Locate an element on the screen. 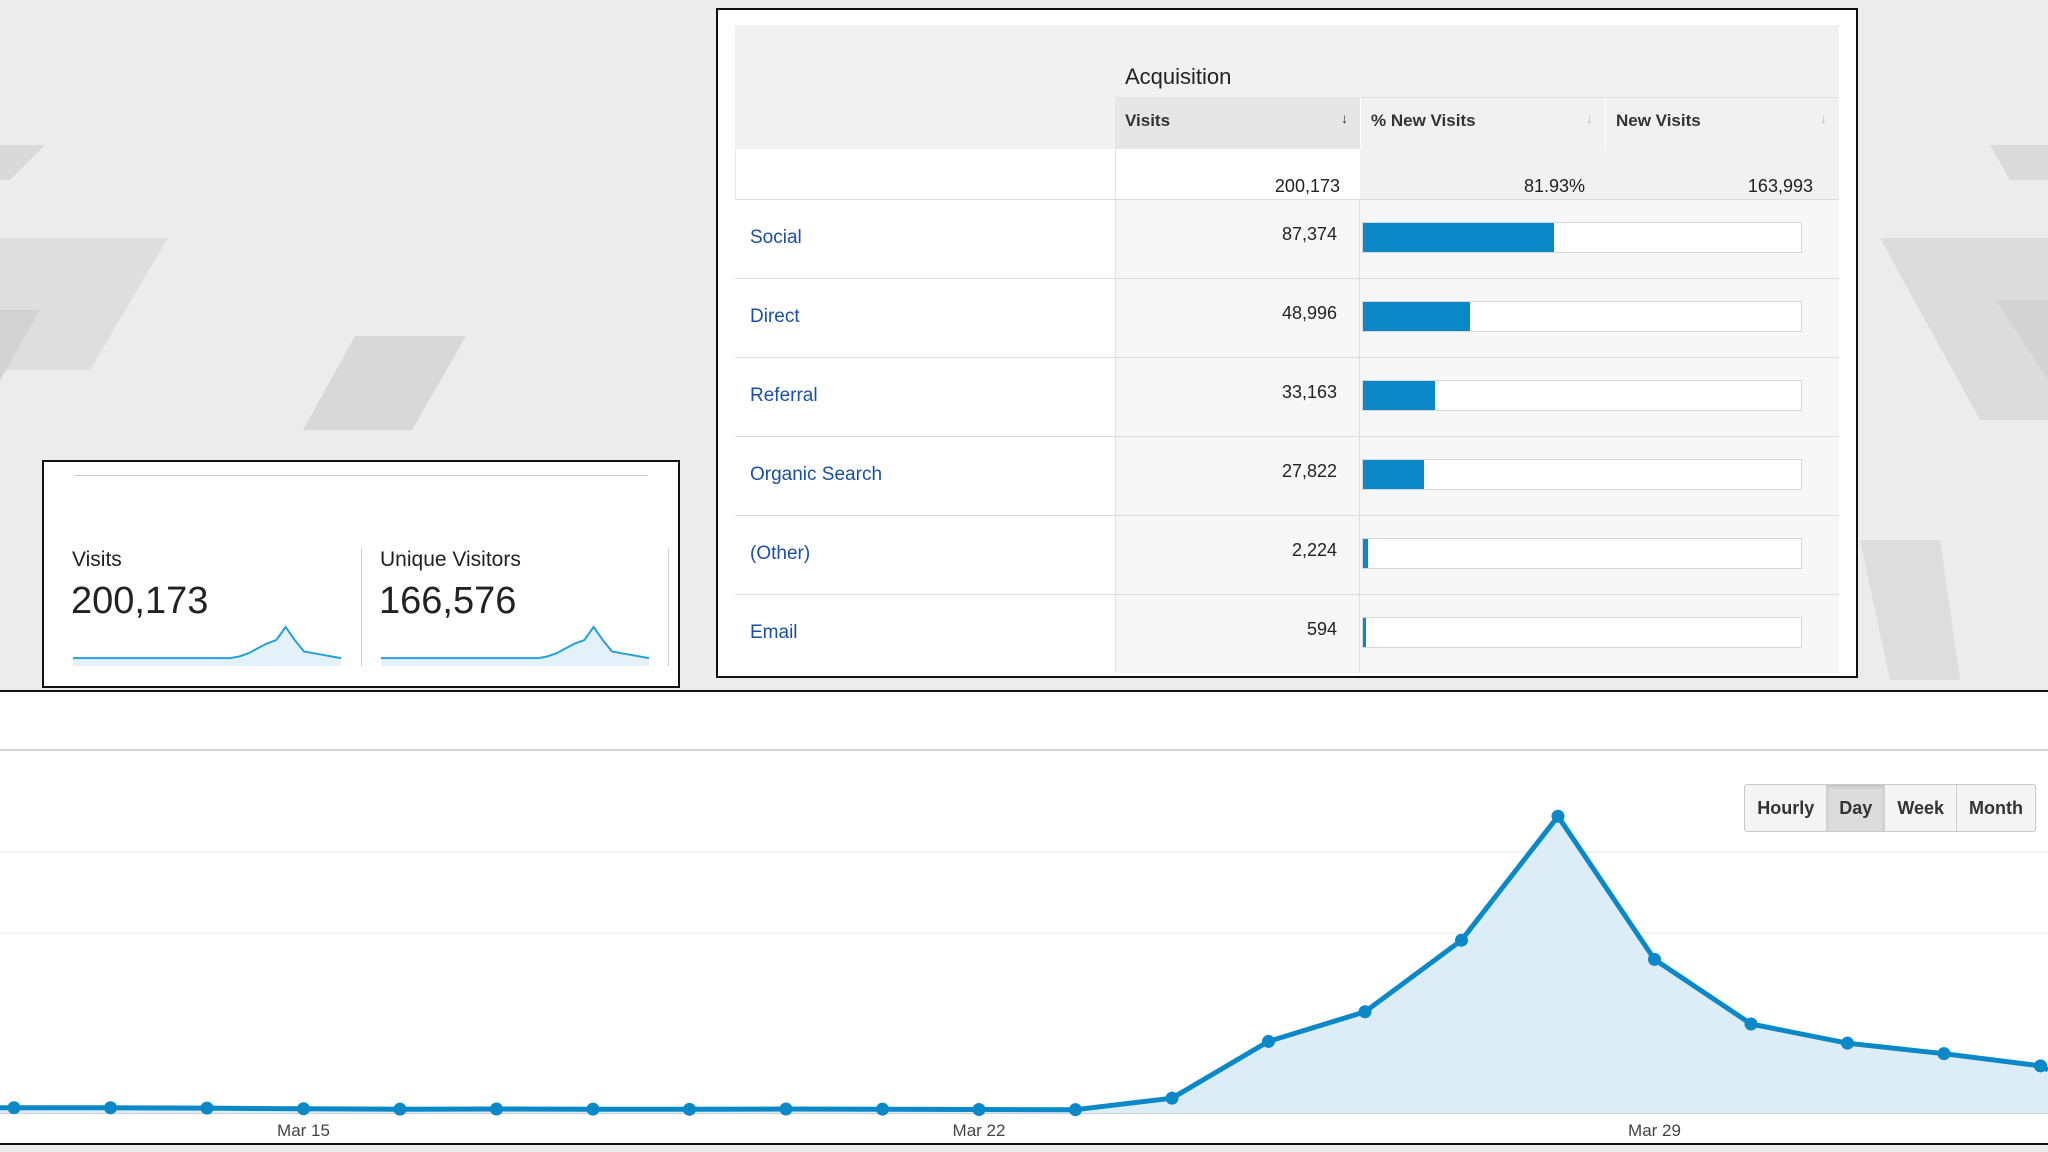 The image size is (2048, 1152). granularity-hourly-button: Hourly is located at coordinates (1786, 808).